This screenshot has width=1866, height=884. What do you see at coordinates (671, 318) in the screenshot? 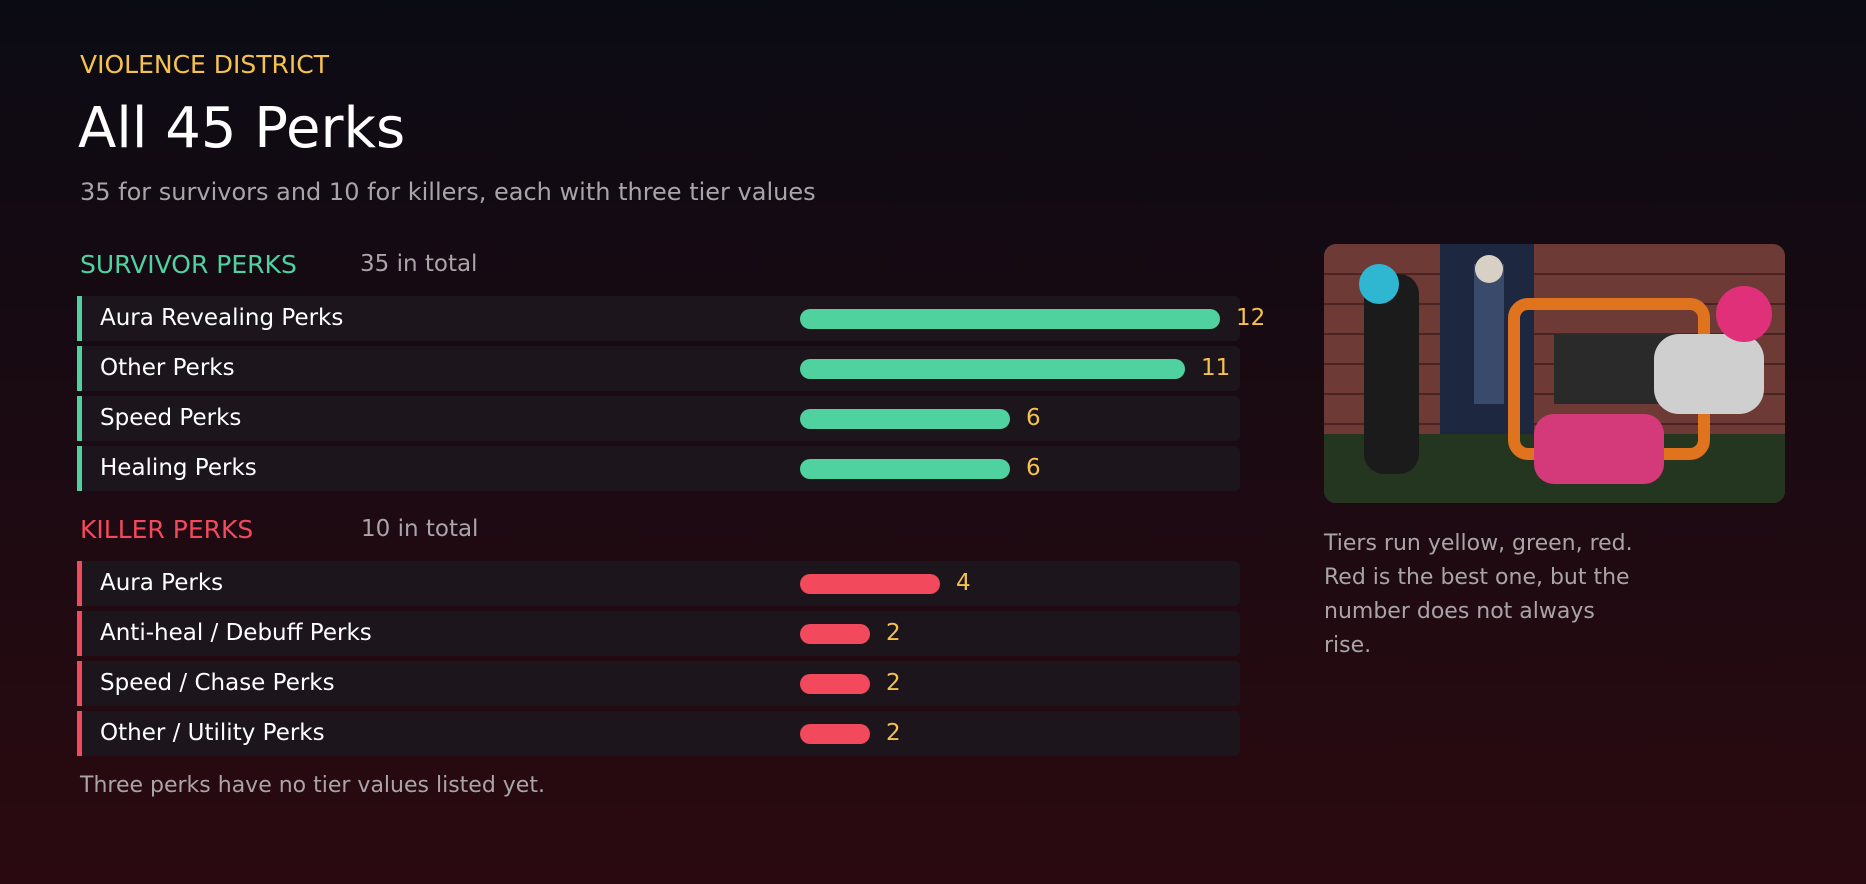
I see `perk-row: Aura Revealing Perks 12` at bounding box center [671, 318].